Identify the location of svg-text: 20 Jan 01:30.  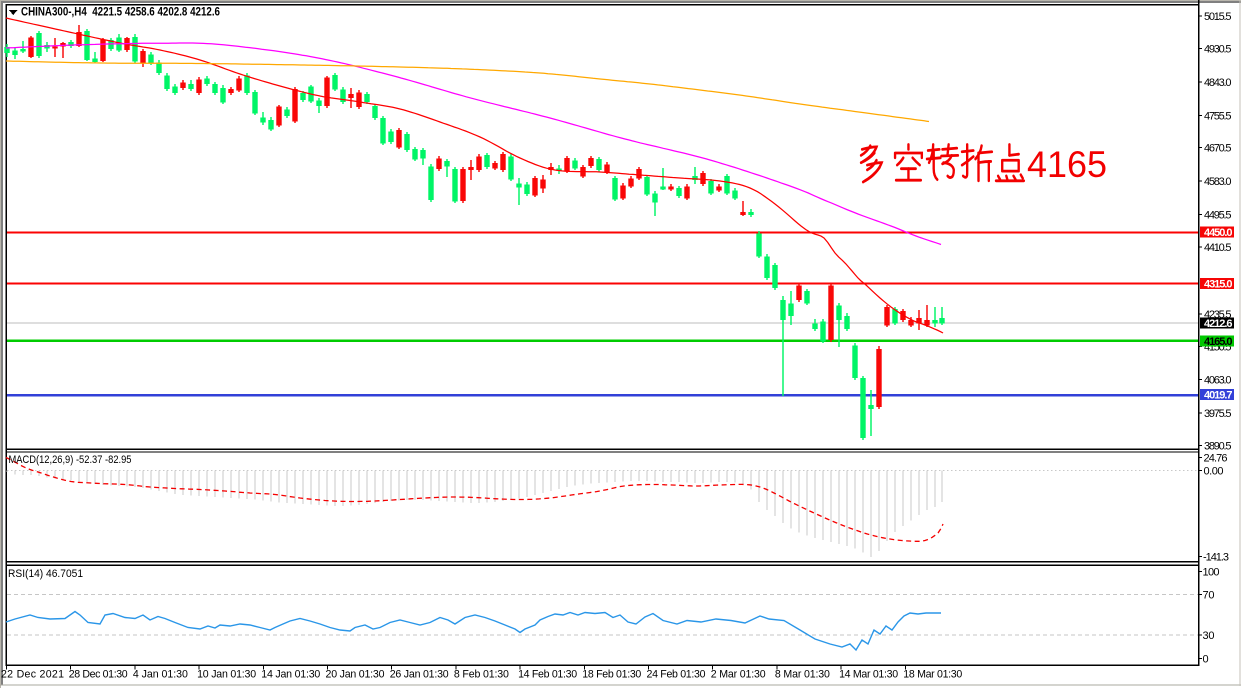
(355, 675).